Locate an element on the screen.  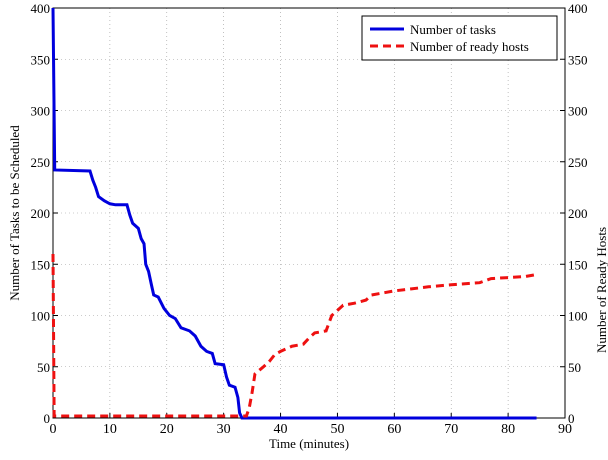
x-tick-label: 30 is located at coordinates (224, 429).